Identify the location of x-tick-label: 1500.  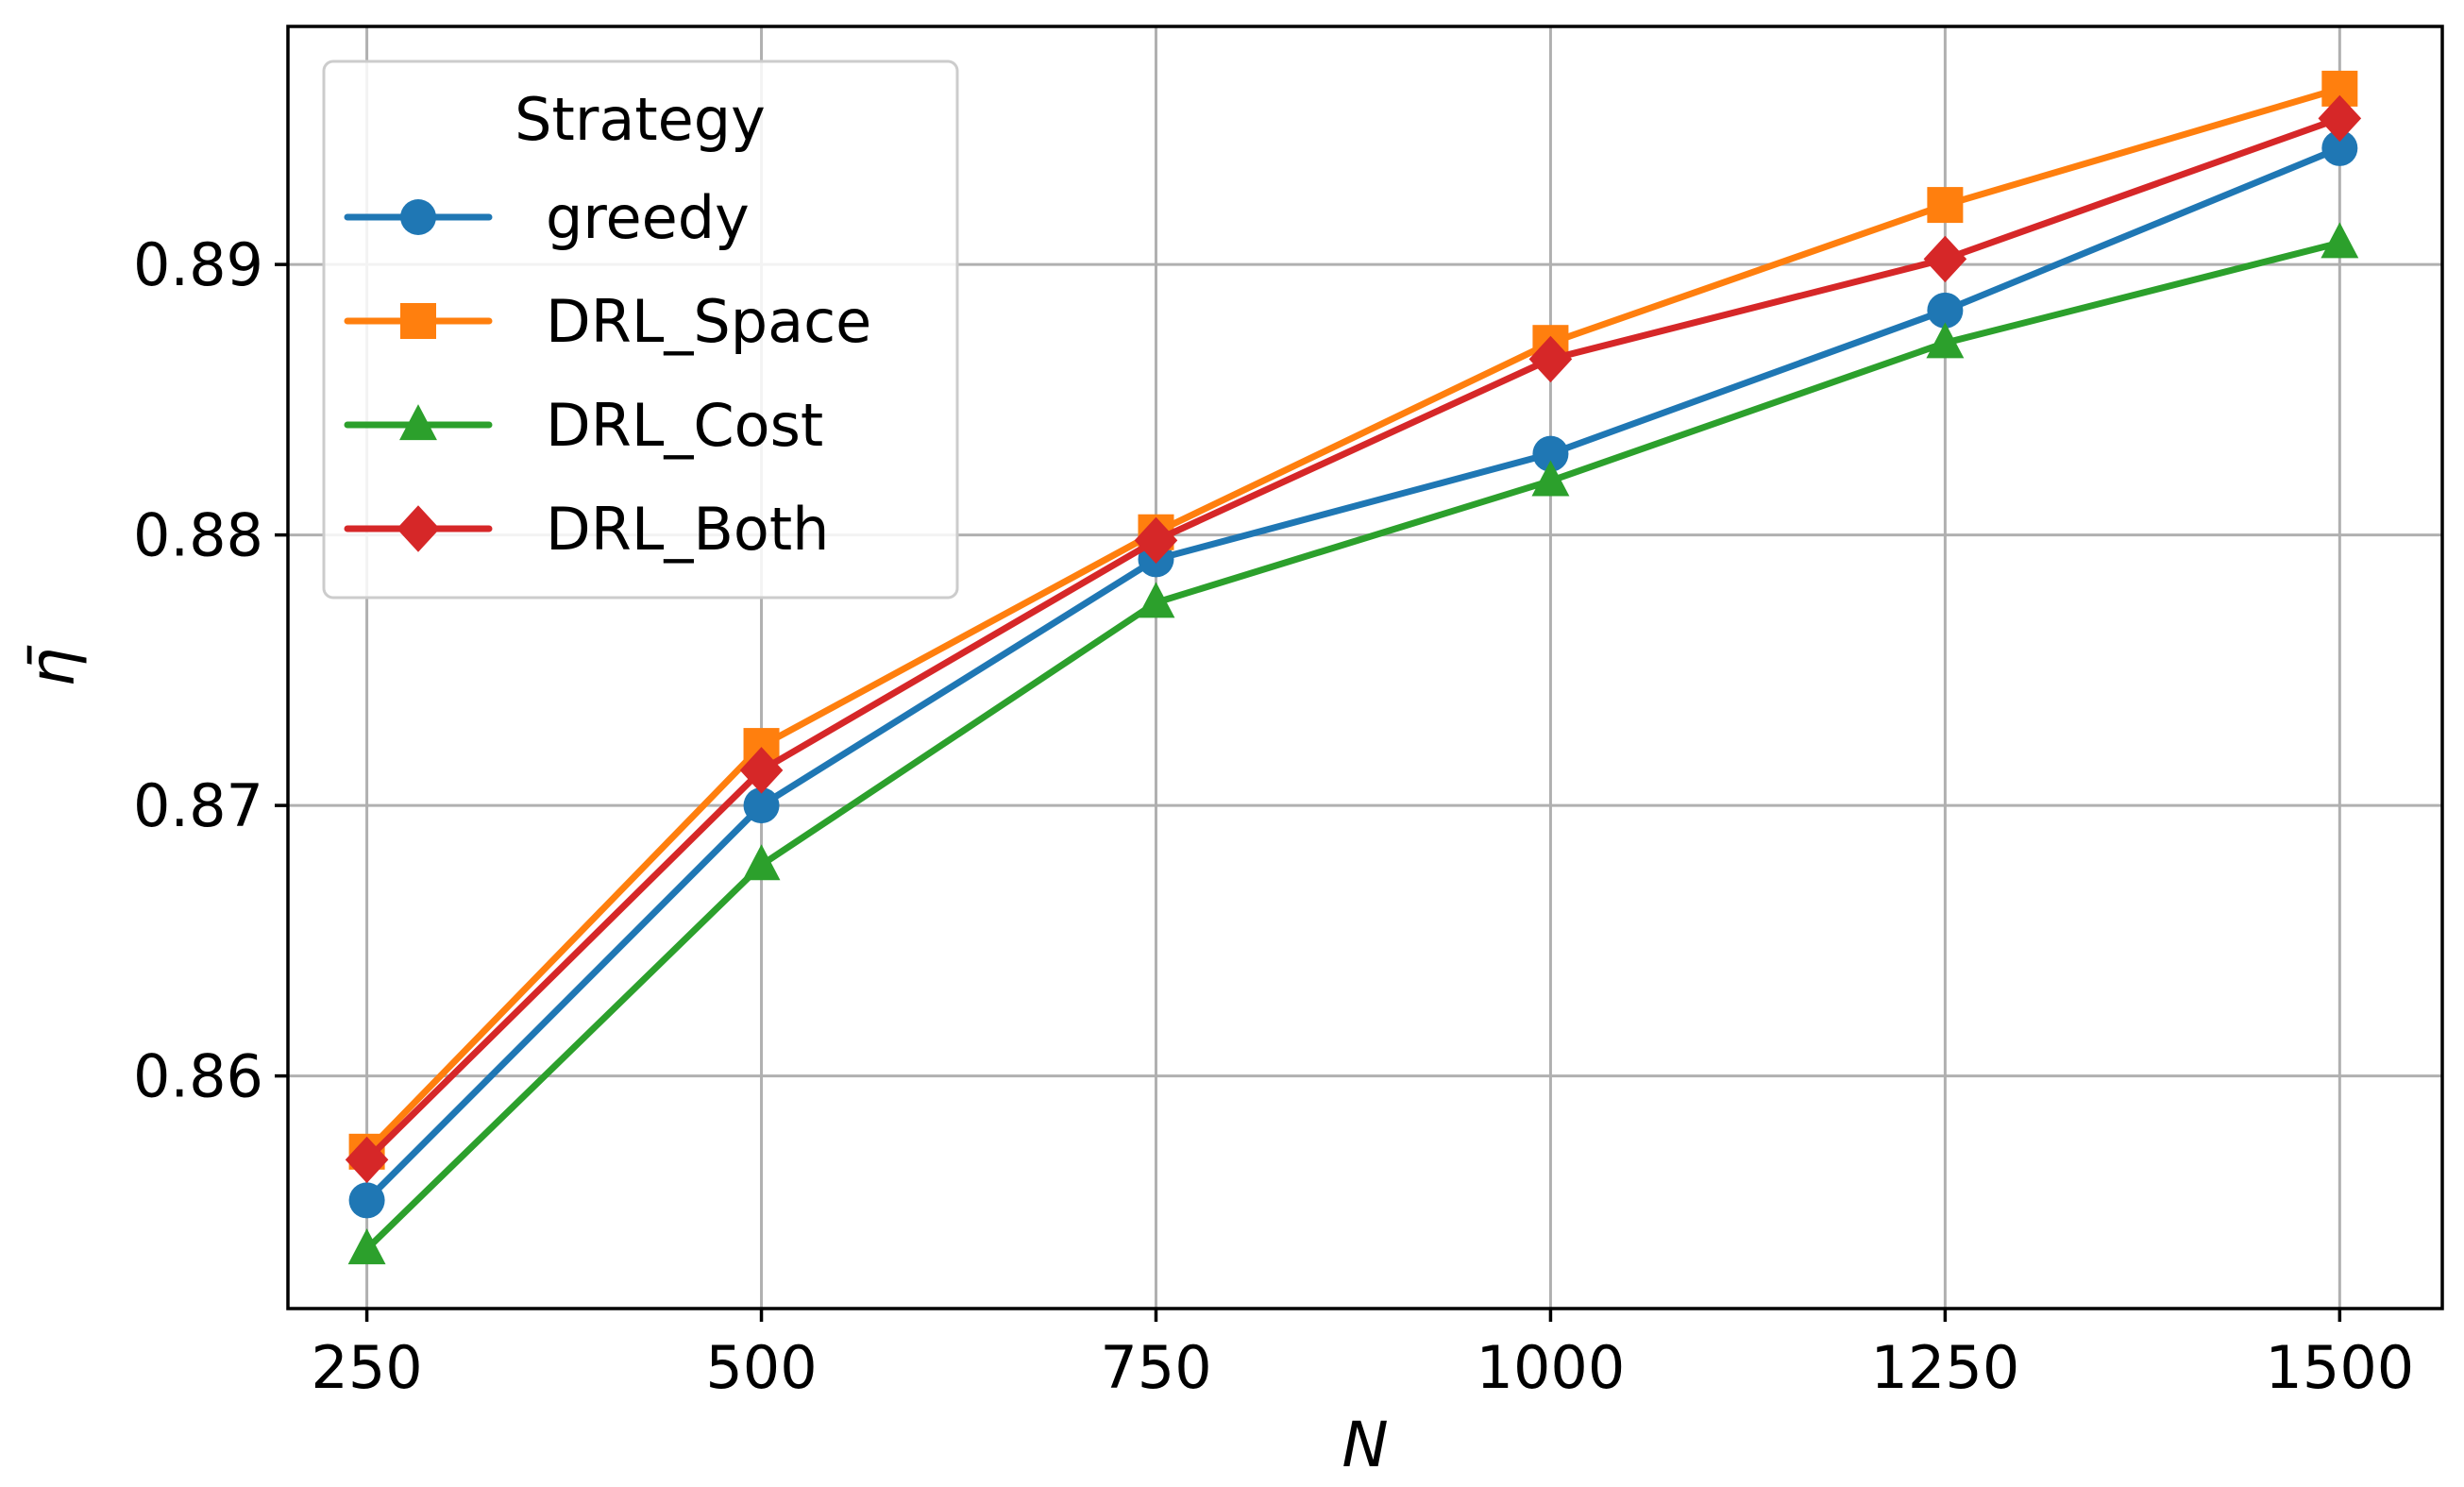
(2339, 1367).